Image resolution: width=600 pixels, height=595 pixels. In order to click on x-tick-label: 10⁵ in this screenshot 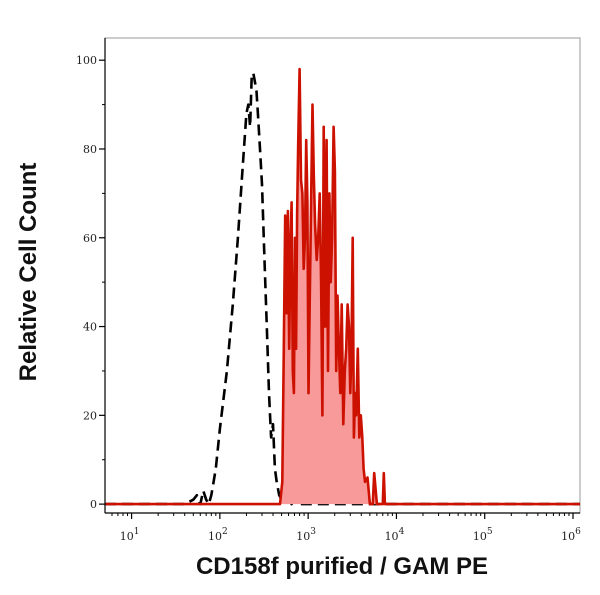, I will do `click(483, 535)`.